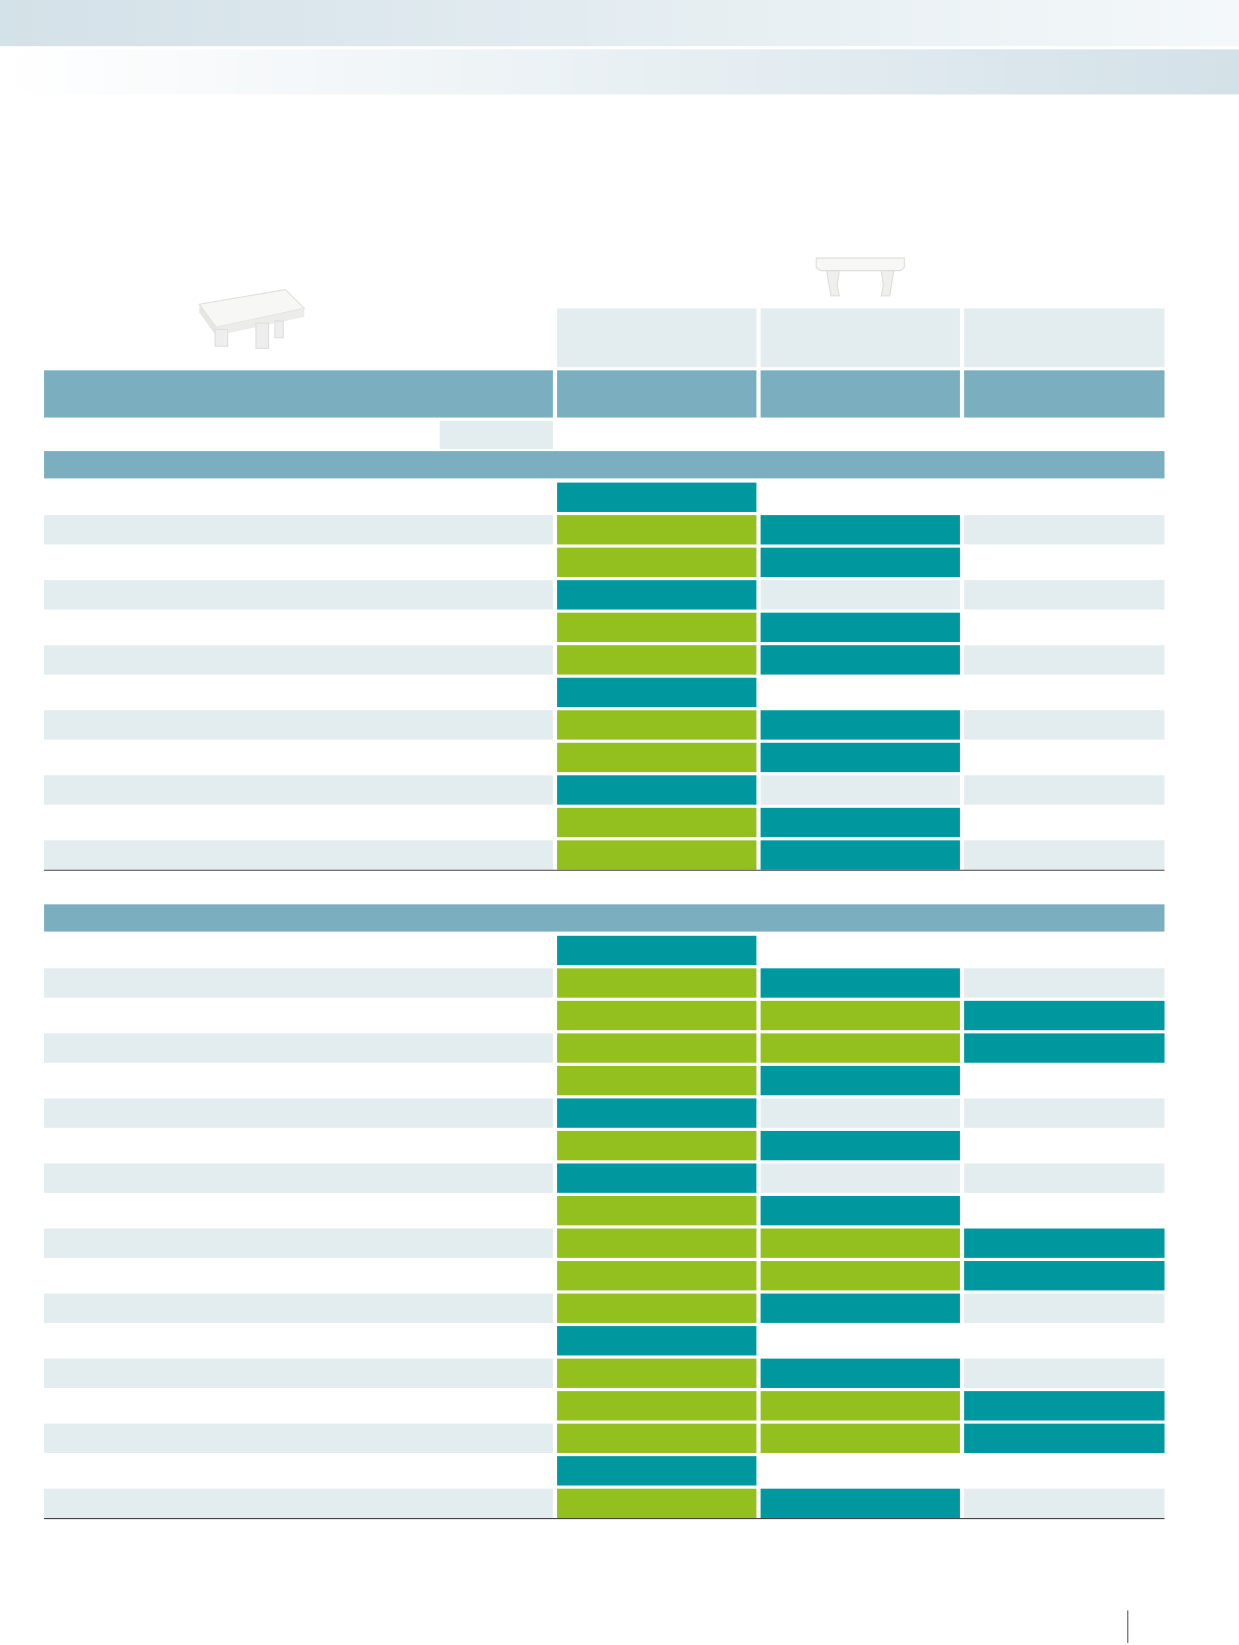 The width and height of the screenshot is (1239, 1645). Describe the element at coordinates (619, 23) in the screenshot. I see `top-banner` at that location.